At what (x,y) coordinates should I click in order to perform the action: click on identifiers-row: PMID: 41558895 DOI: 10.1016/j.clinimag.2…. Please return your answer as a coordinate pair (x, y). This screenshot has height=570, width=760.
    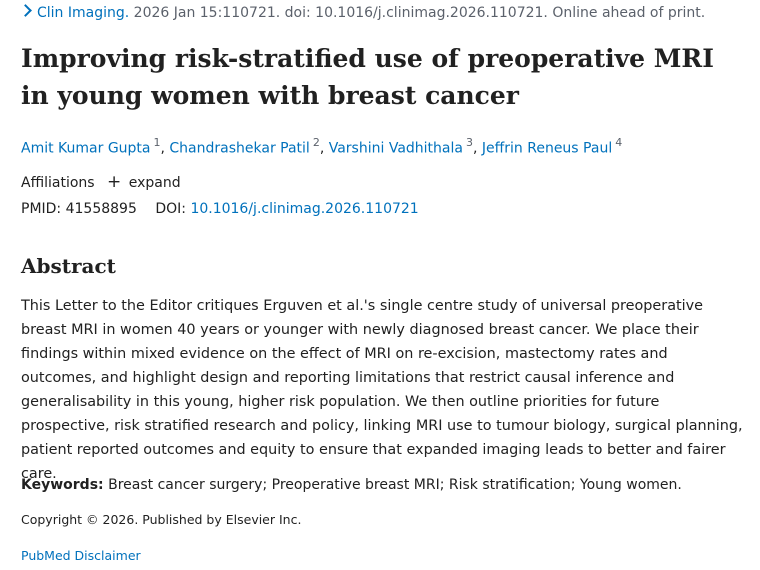
    Looking at the image, I should click on (220, 209).